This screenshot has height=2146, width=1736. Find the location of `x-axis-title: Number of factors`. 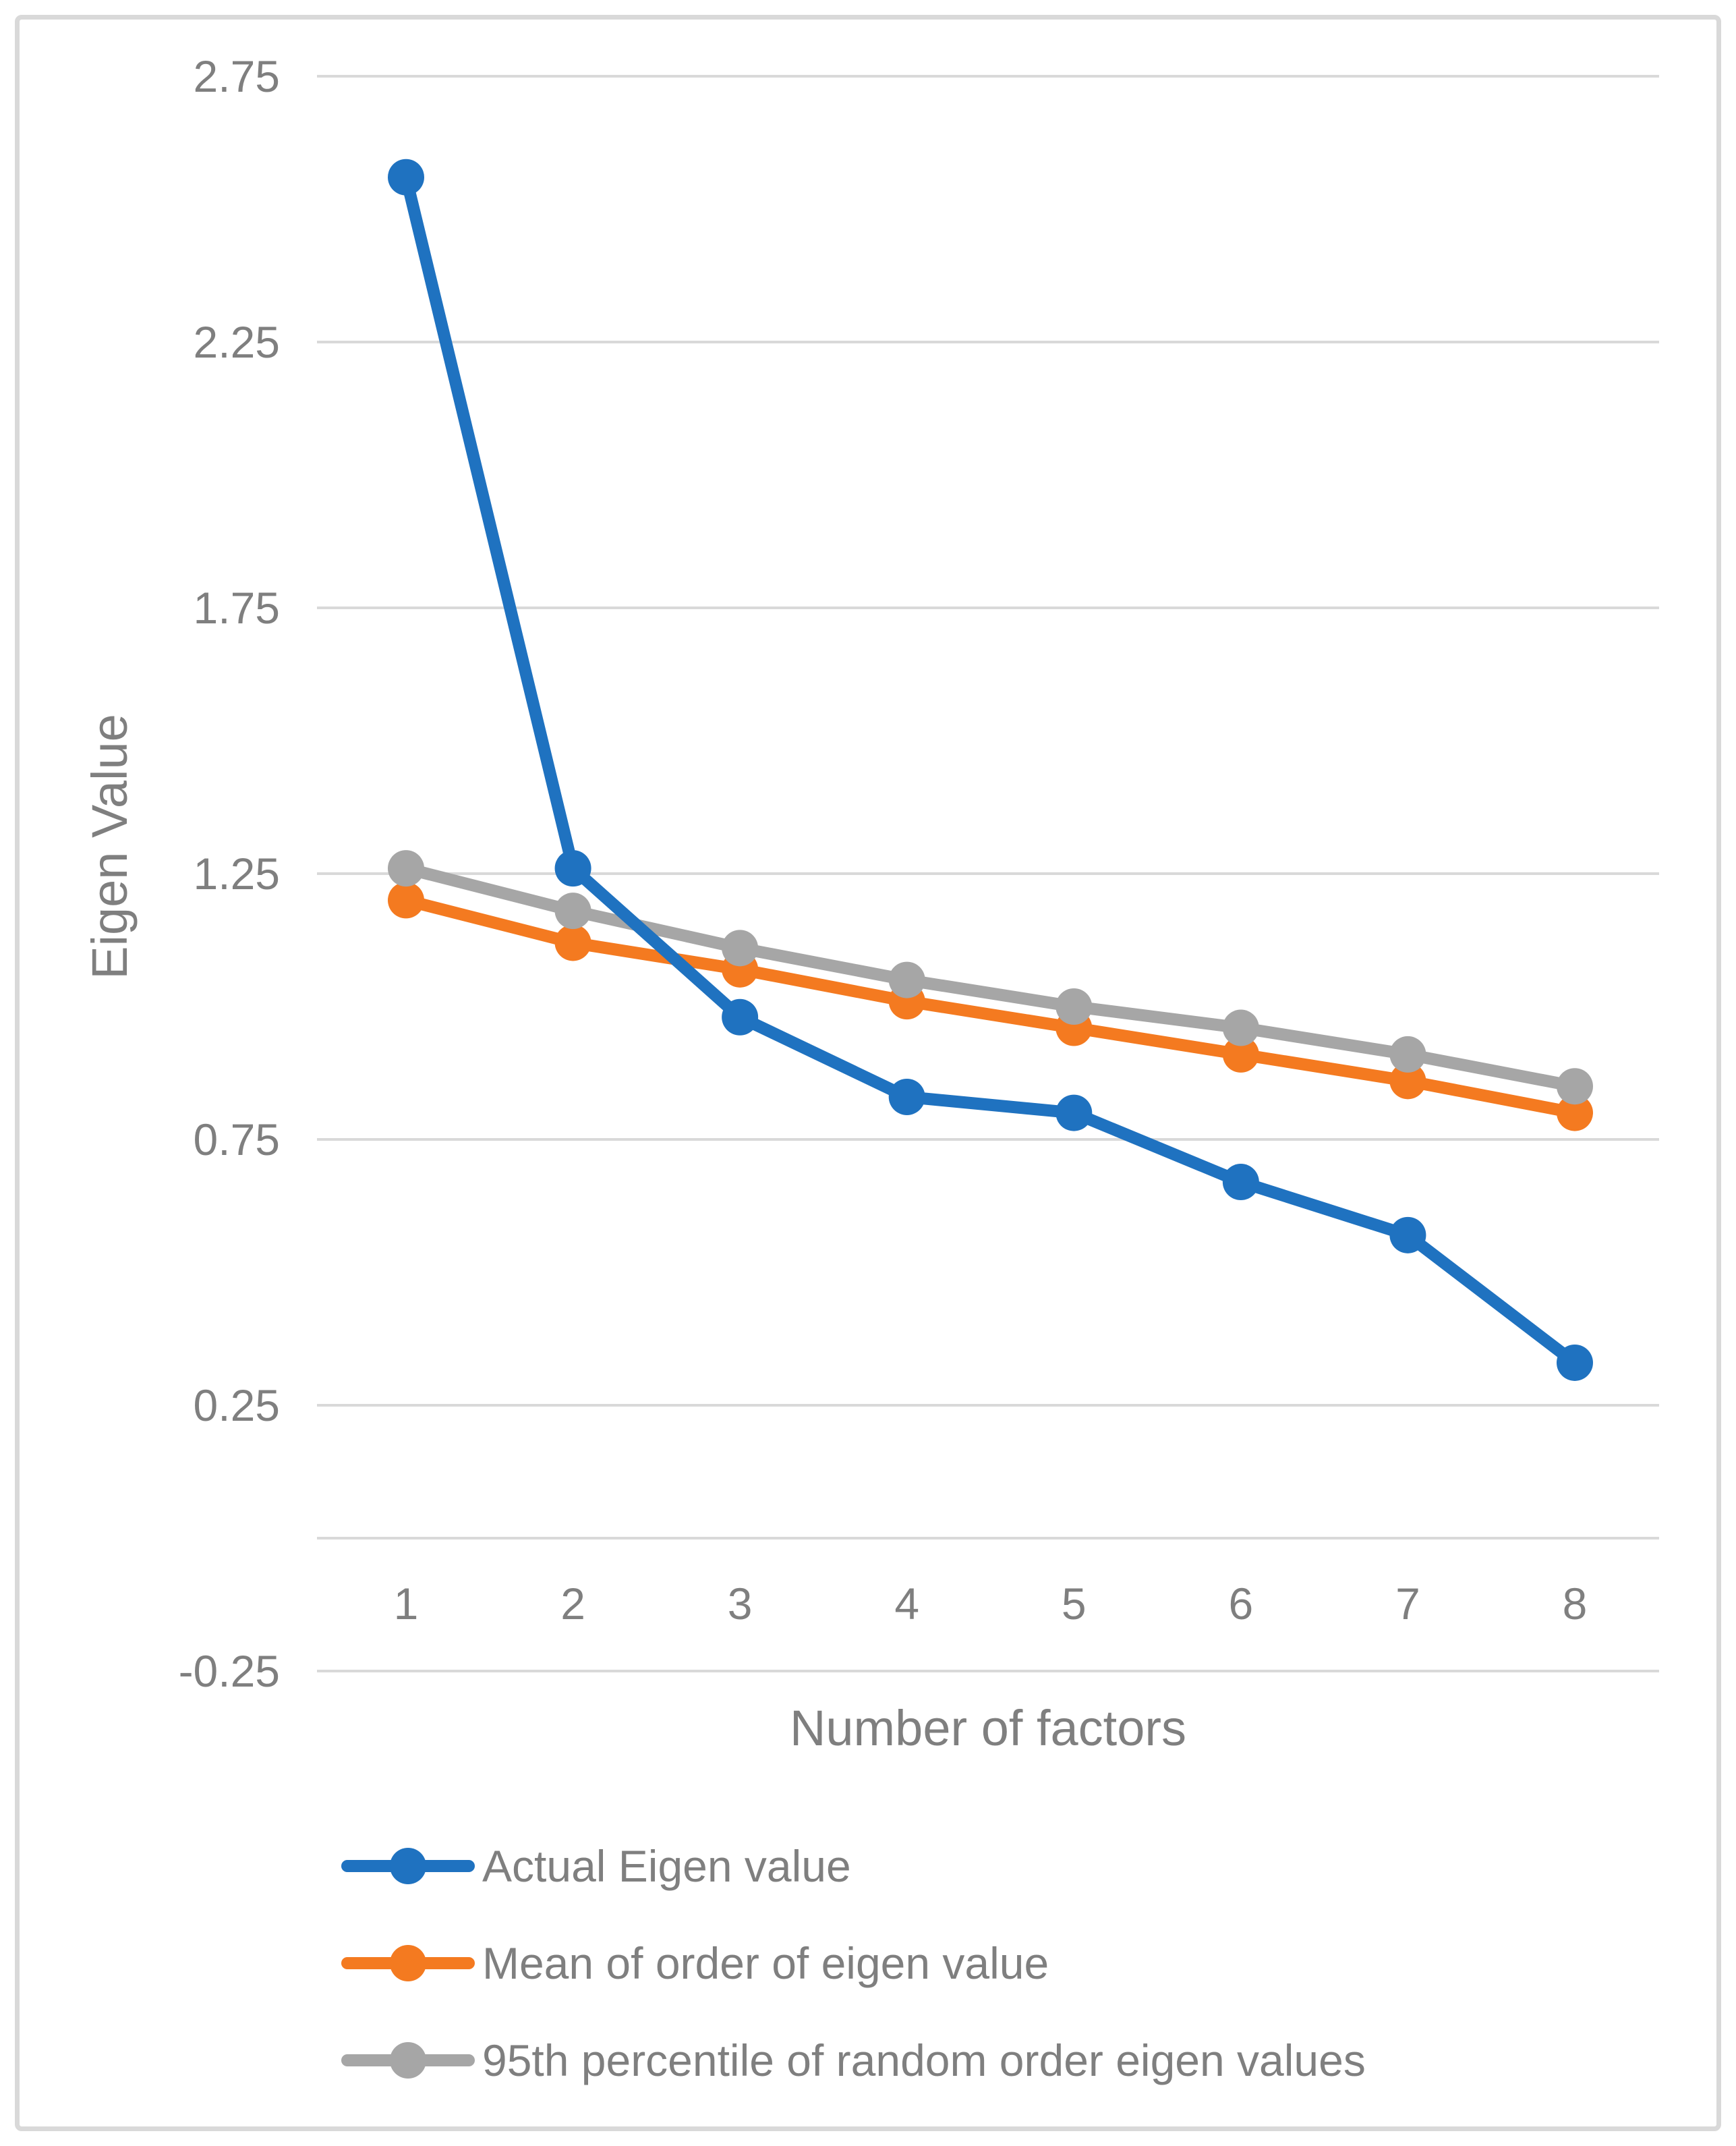

x-axis-title: Number of factors is located at coordinates (988, 1728).